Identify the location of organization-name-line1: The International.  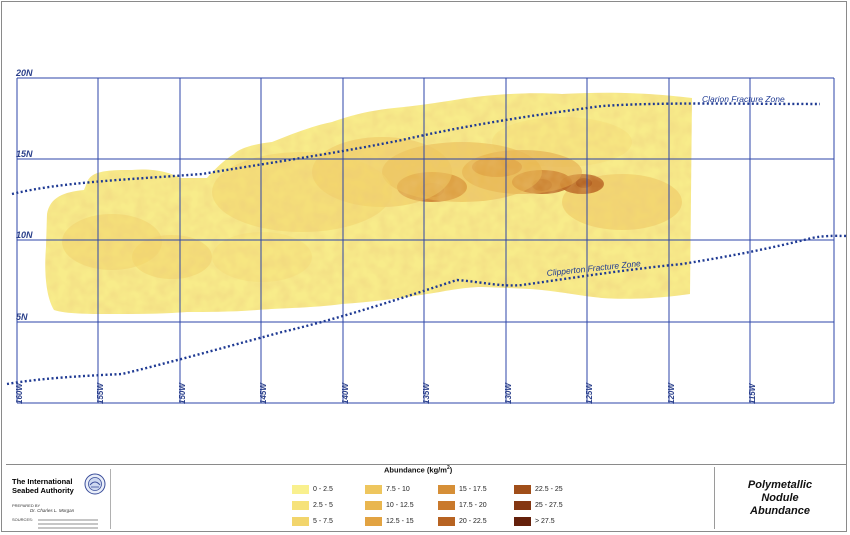
(42, 481).